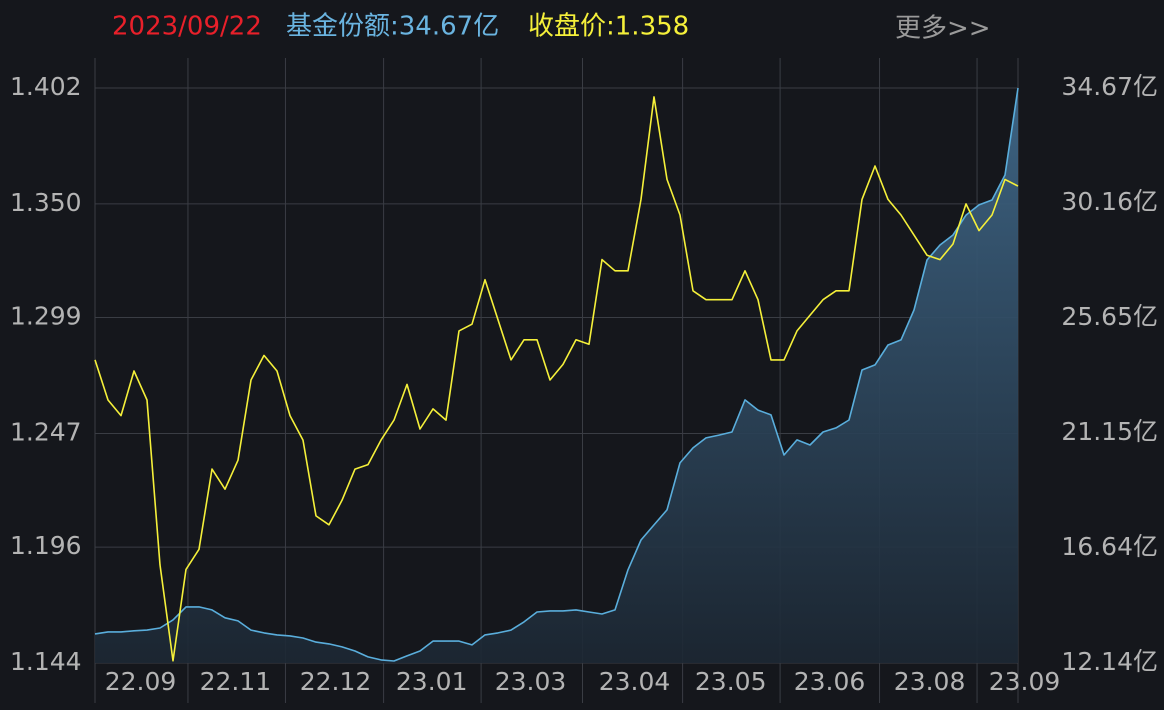 This screenshot has height=710, width=1164. What do you see at coordinates (46, 86) in the screenshot?
I see `y-tick-label: 1.402` at bounding box center [46, 86].